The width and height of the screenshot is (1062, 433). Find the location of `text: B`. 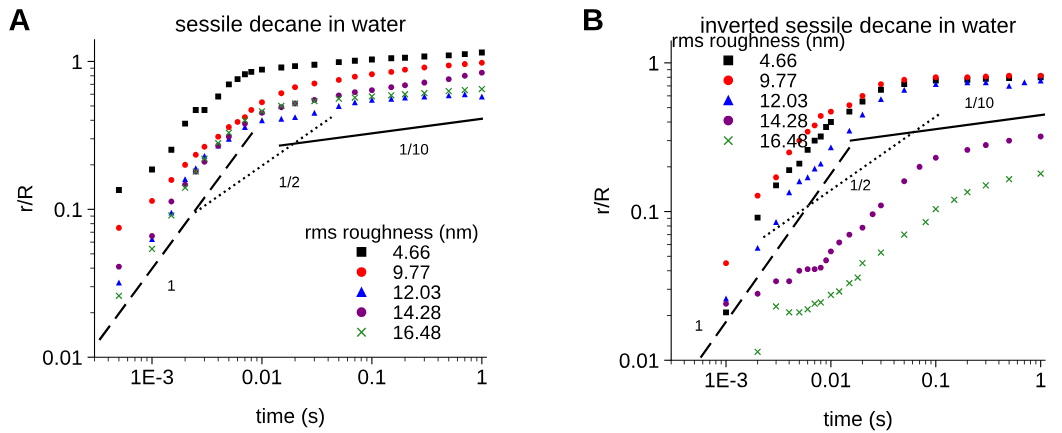

text: B is located at coordinates (593, 20).